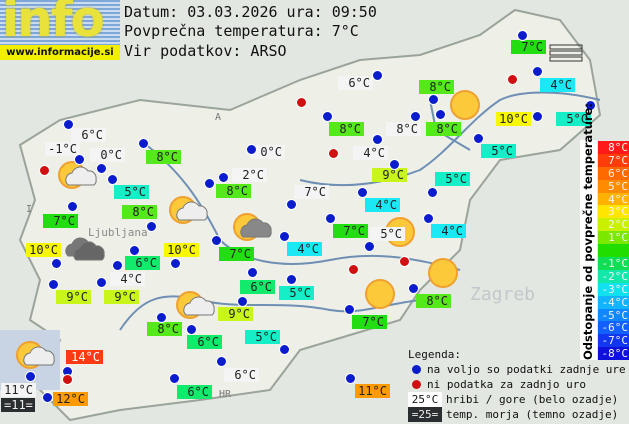 This screenshot has height=424, width=629. What do you see at coordinates (107, 155) in the screenshot?
I see `station-temperature-label: 0°C` at bounding box center [107, 155].